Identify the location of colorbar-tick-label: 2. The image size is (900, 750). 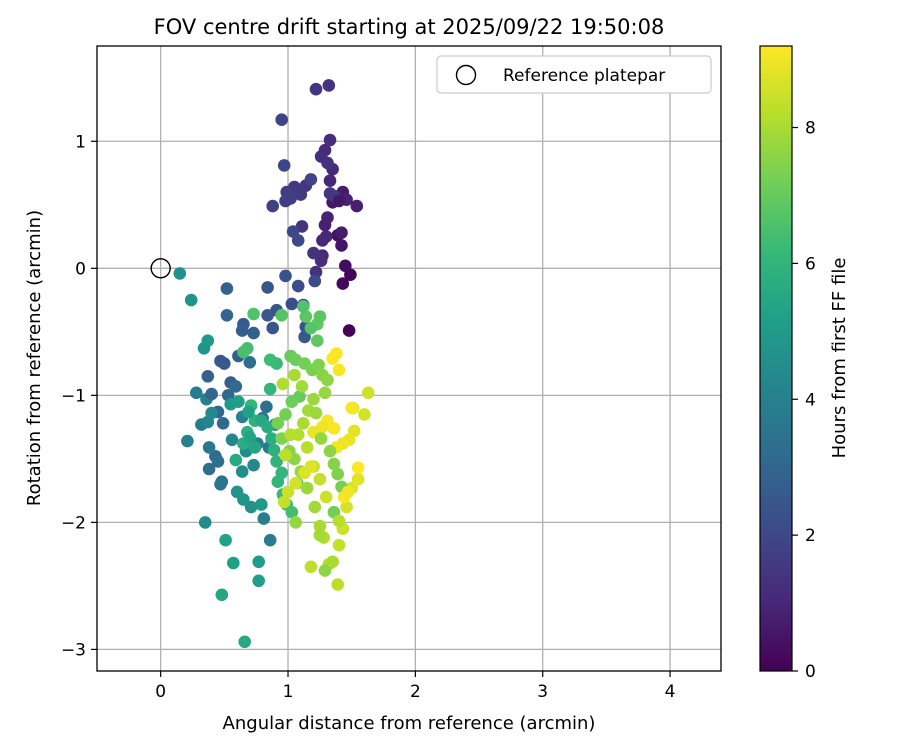
(810, 536).